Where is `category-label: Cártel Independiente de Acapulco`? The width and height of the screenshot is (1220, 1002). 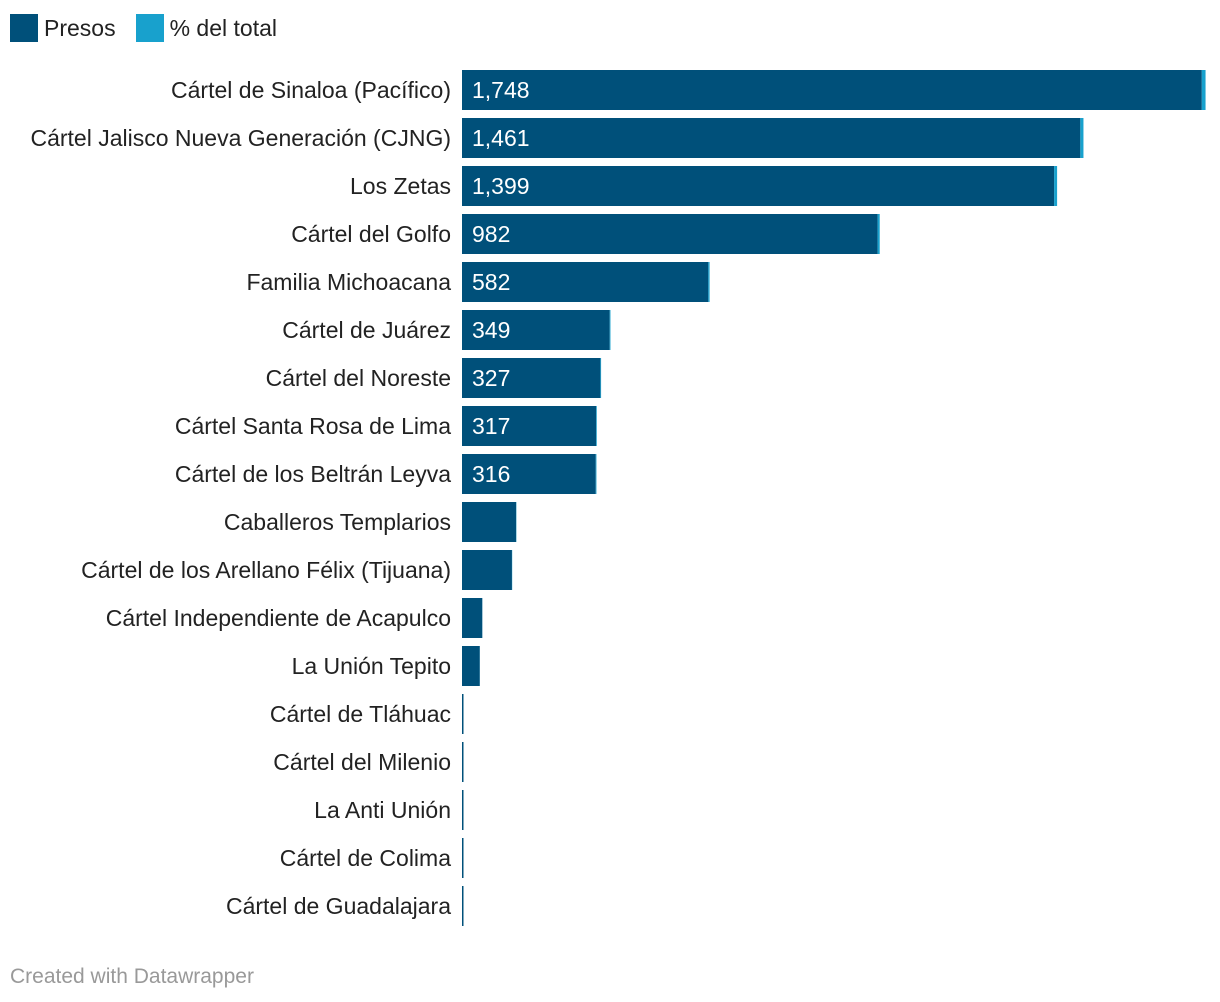 category-label: Cártel Independiente de Acapulco is located at coordinates (278, 618).